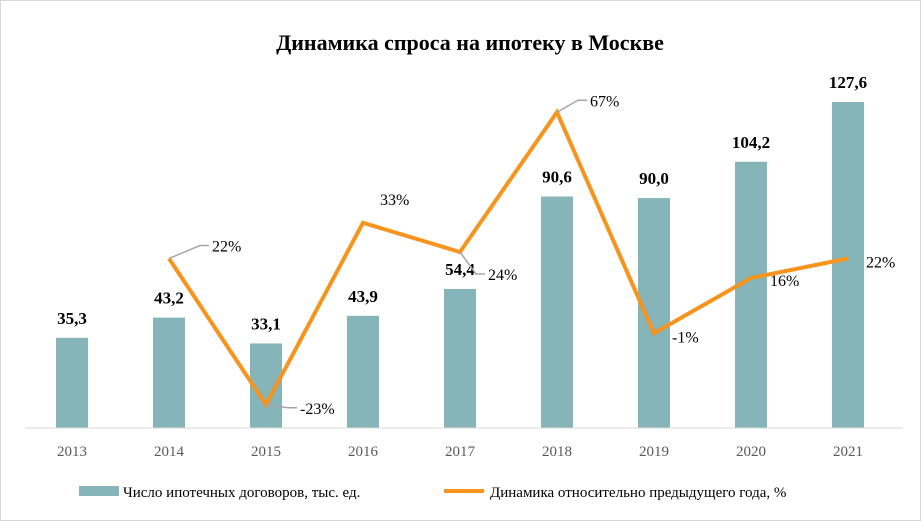  I want to click on bar-value-label: 90,6, so click(557, 177).